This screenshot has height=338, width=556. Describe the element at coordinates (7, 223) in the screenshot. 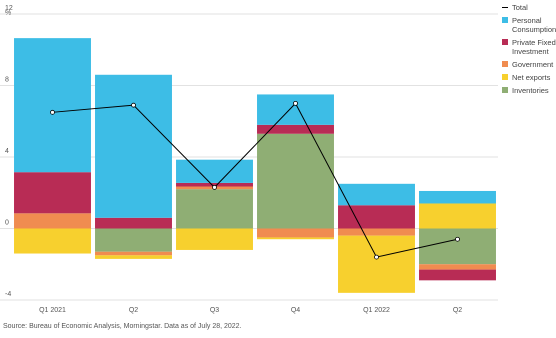

I see `y-tick-label: 0` at that location.